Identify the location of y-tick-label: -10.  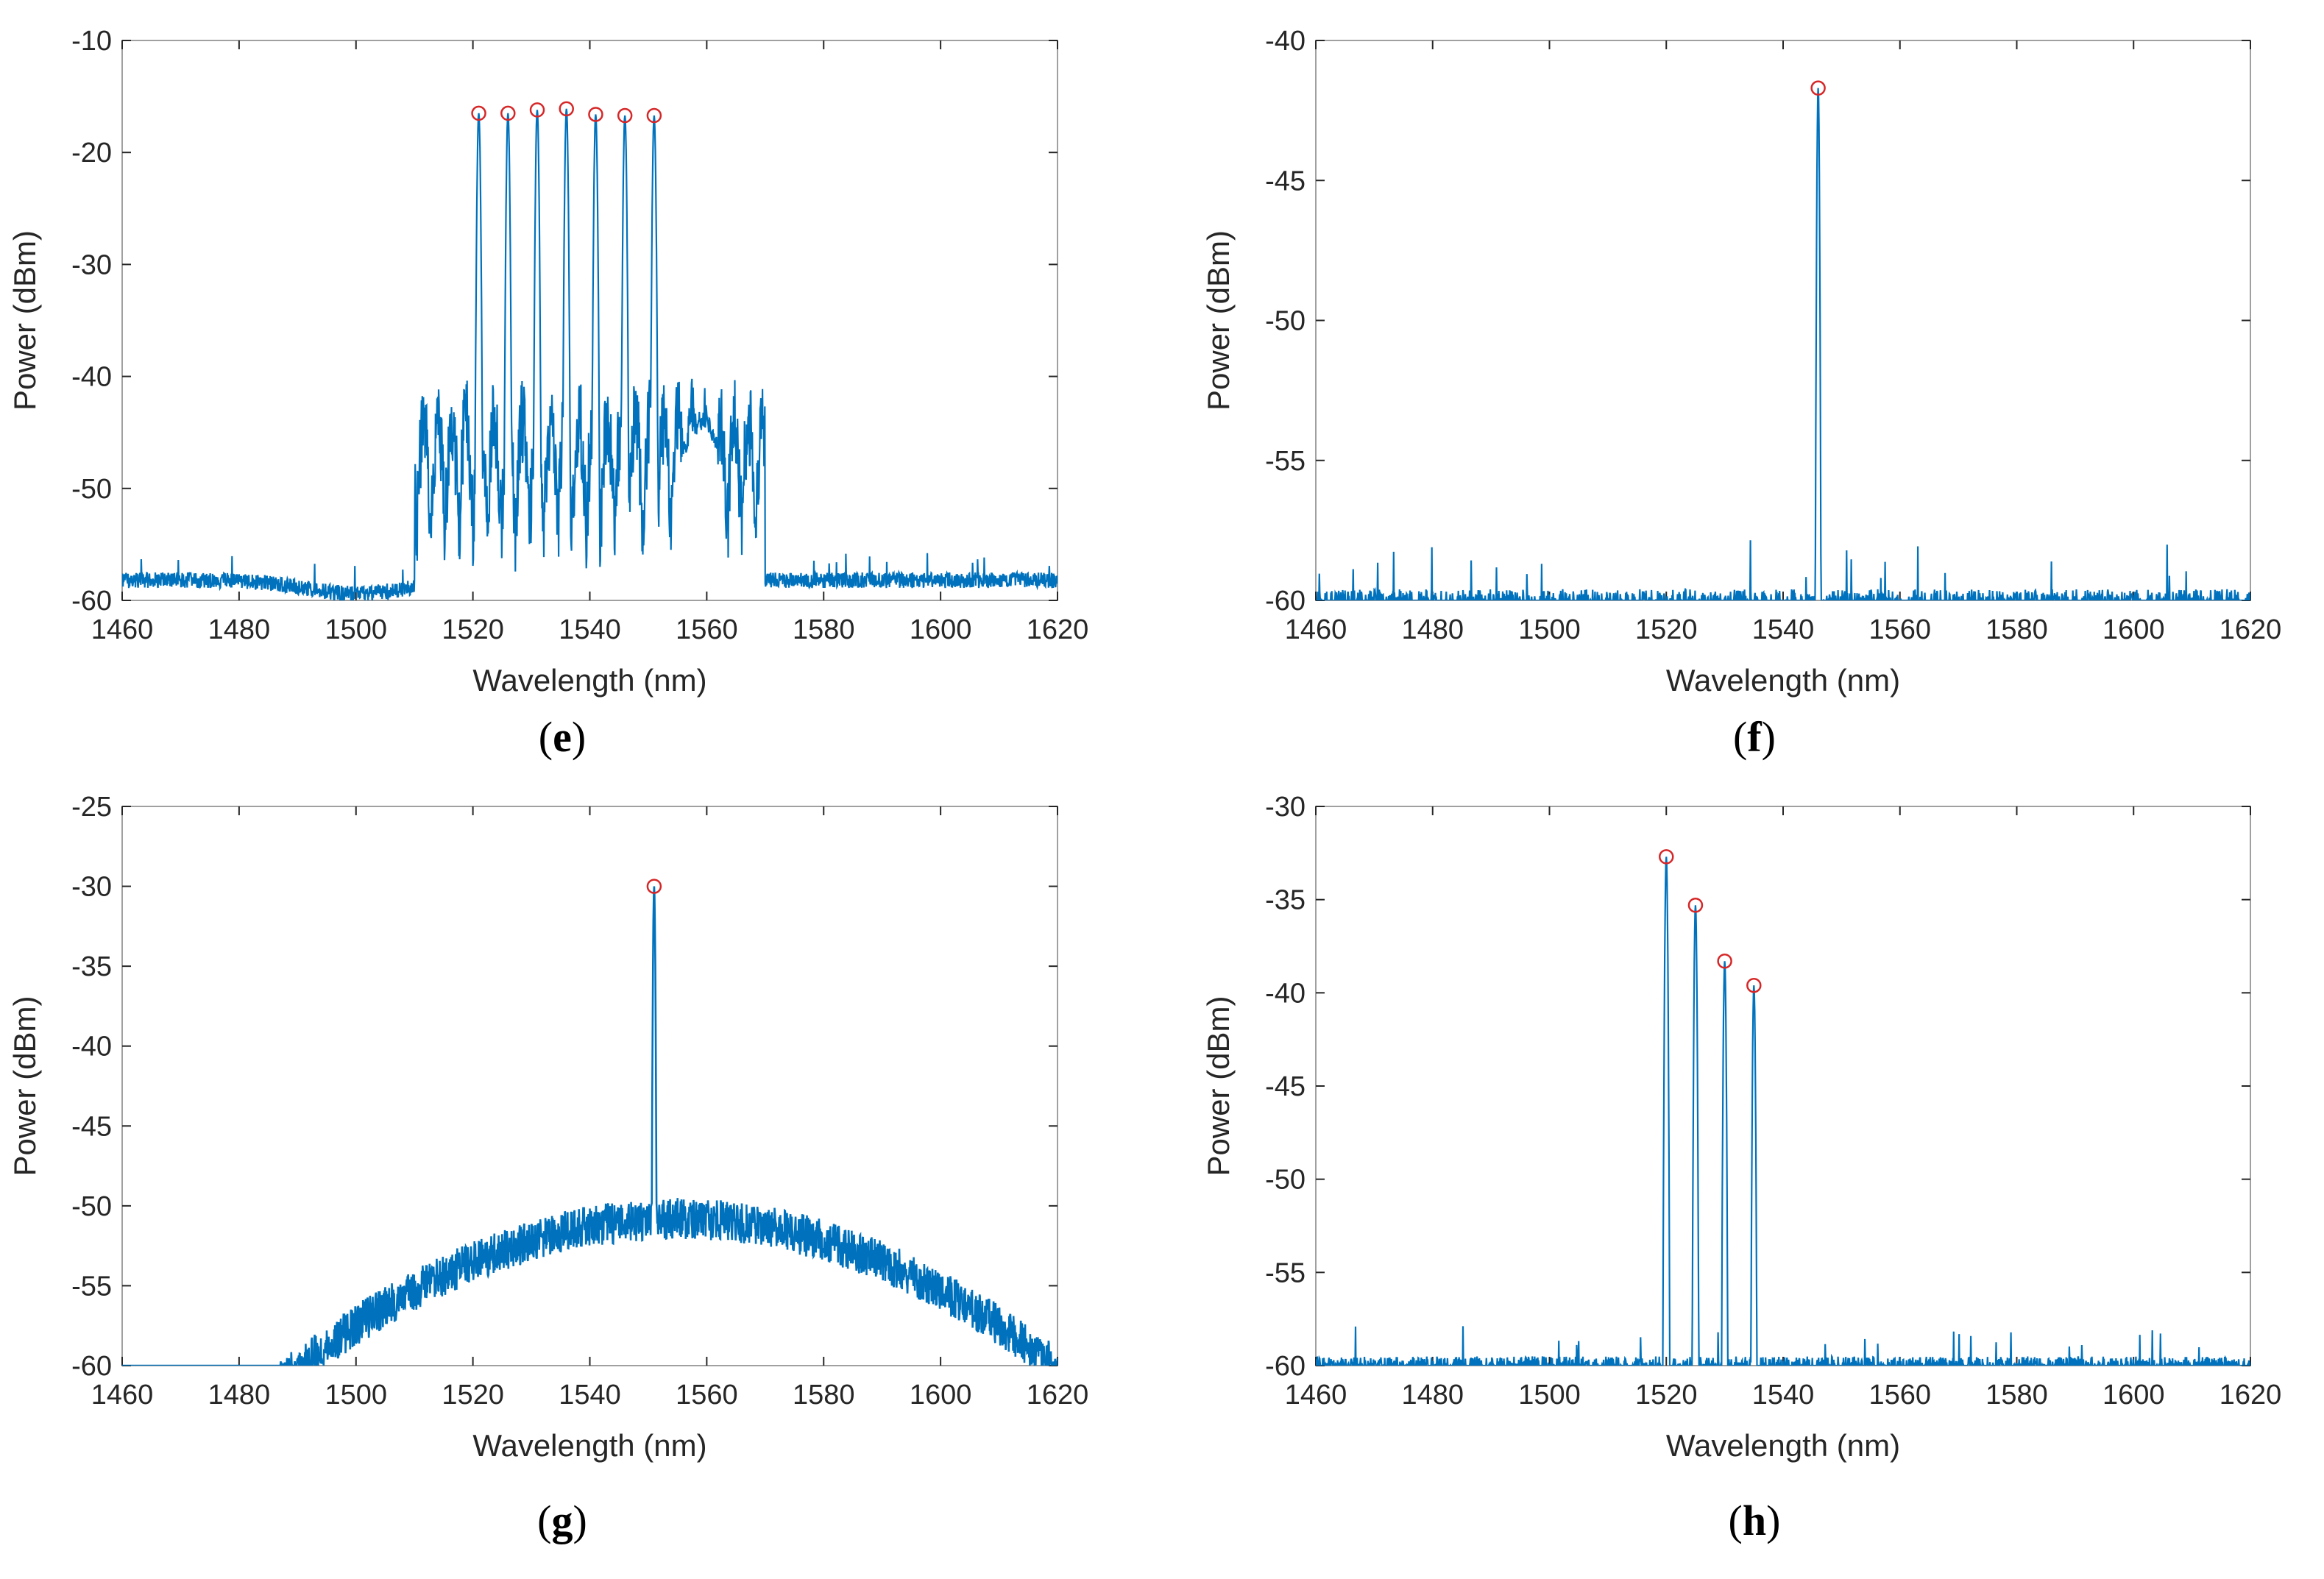
(91, 41).